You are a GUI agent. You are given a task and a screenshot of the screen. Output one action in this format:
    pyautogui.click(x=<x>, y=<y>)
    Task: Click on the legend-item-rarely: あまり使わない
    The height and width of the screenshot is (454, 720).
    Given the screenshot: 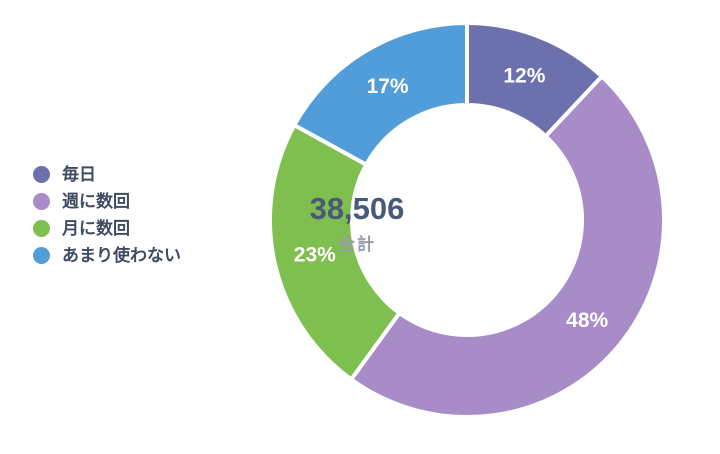 What is the action you would take?
    pyautogui.click(x=107, y=255)
    